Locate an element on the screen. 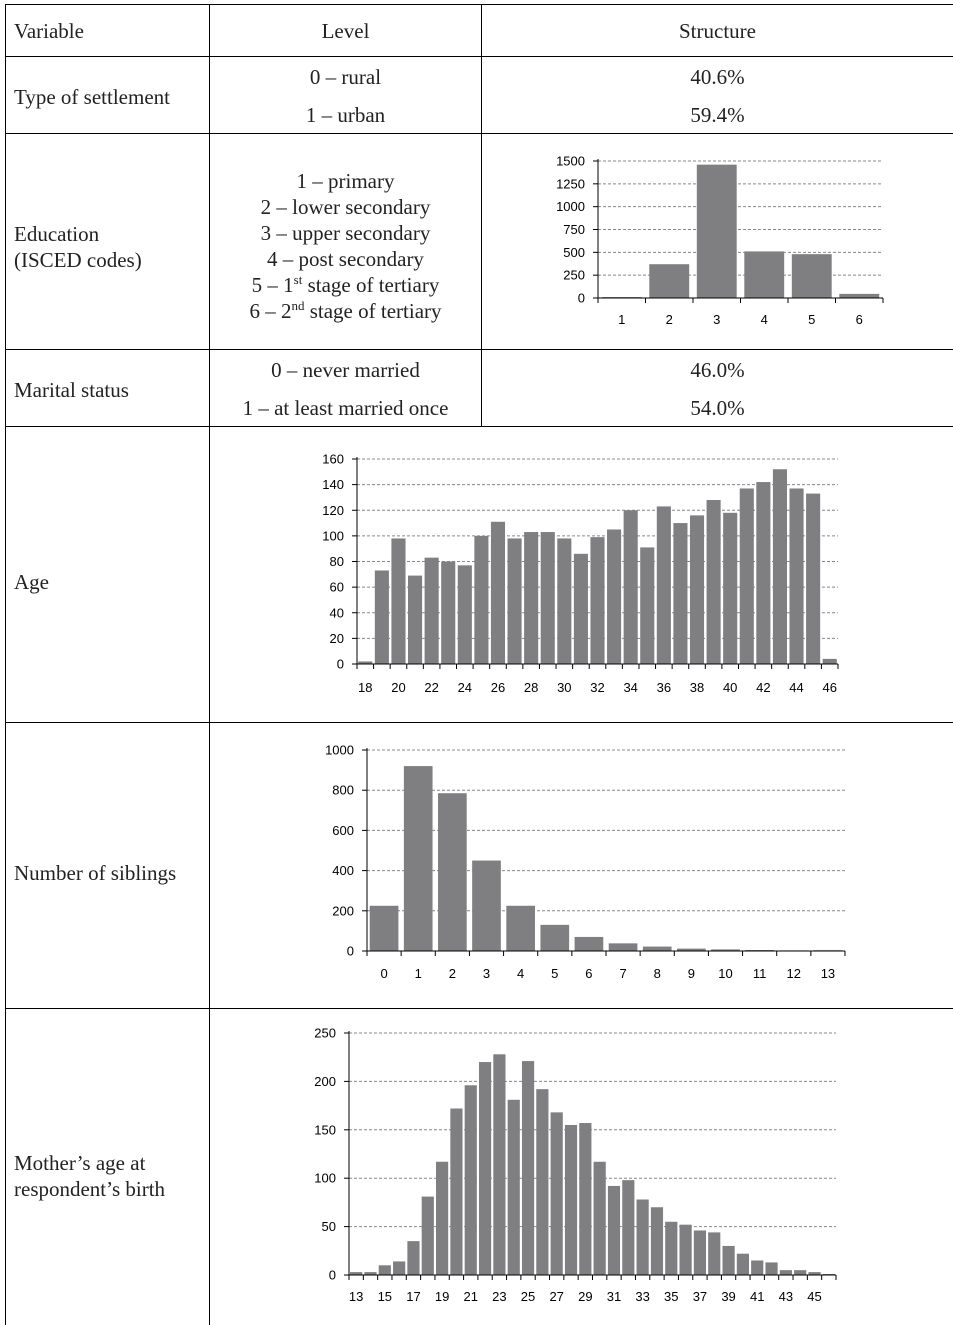 The width and height of the screenshot is (953, 1325). y-tick-label: 80 is located at coordinates (337, 561).